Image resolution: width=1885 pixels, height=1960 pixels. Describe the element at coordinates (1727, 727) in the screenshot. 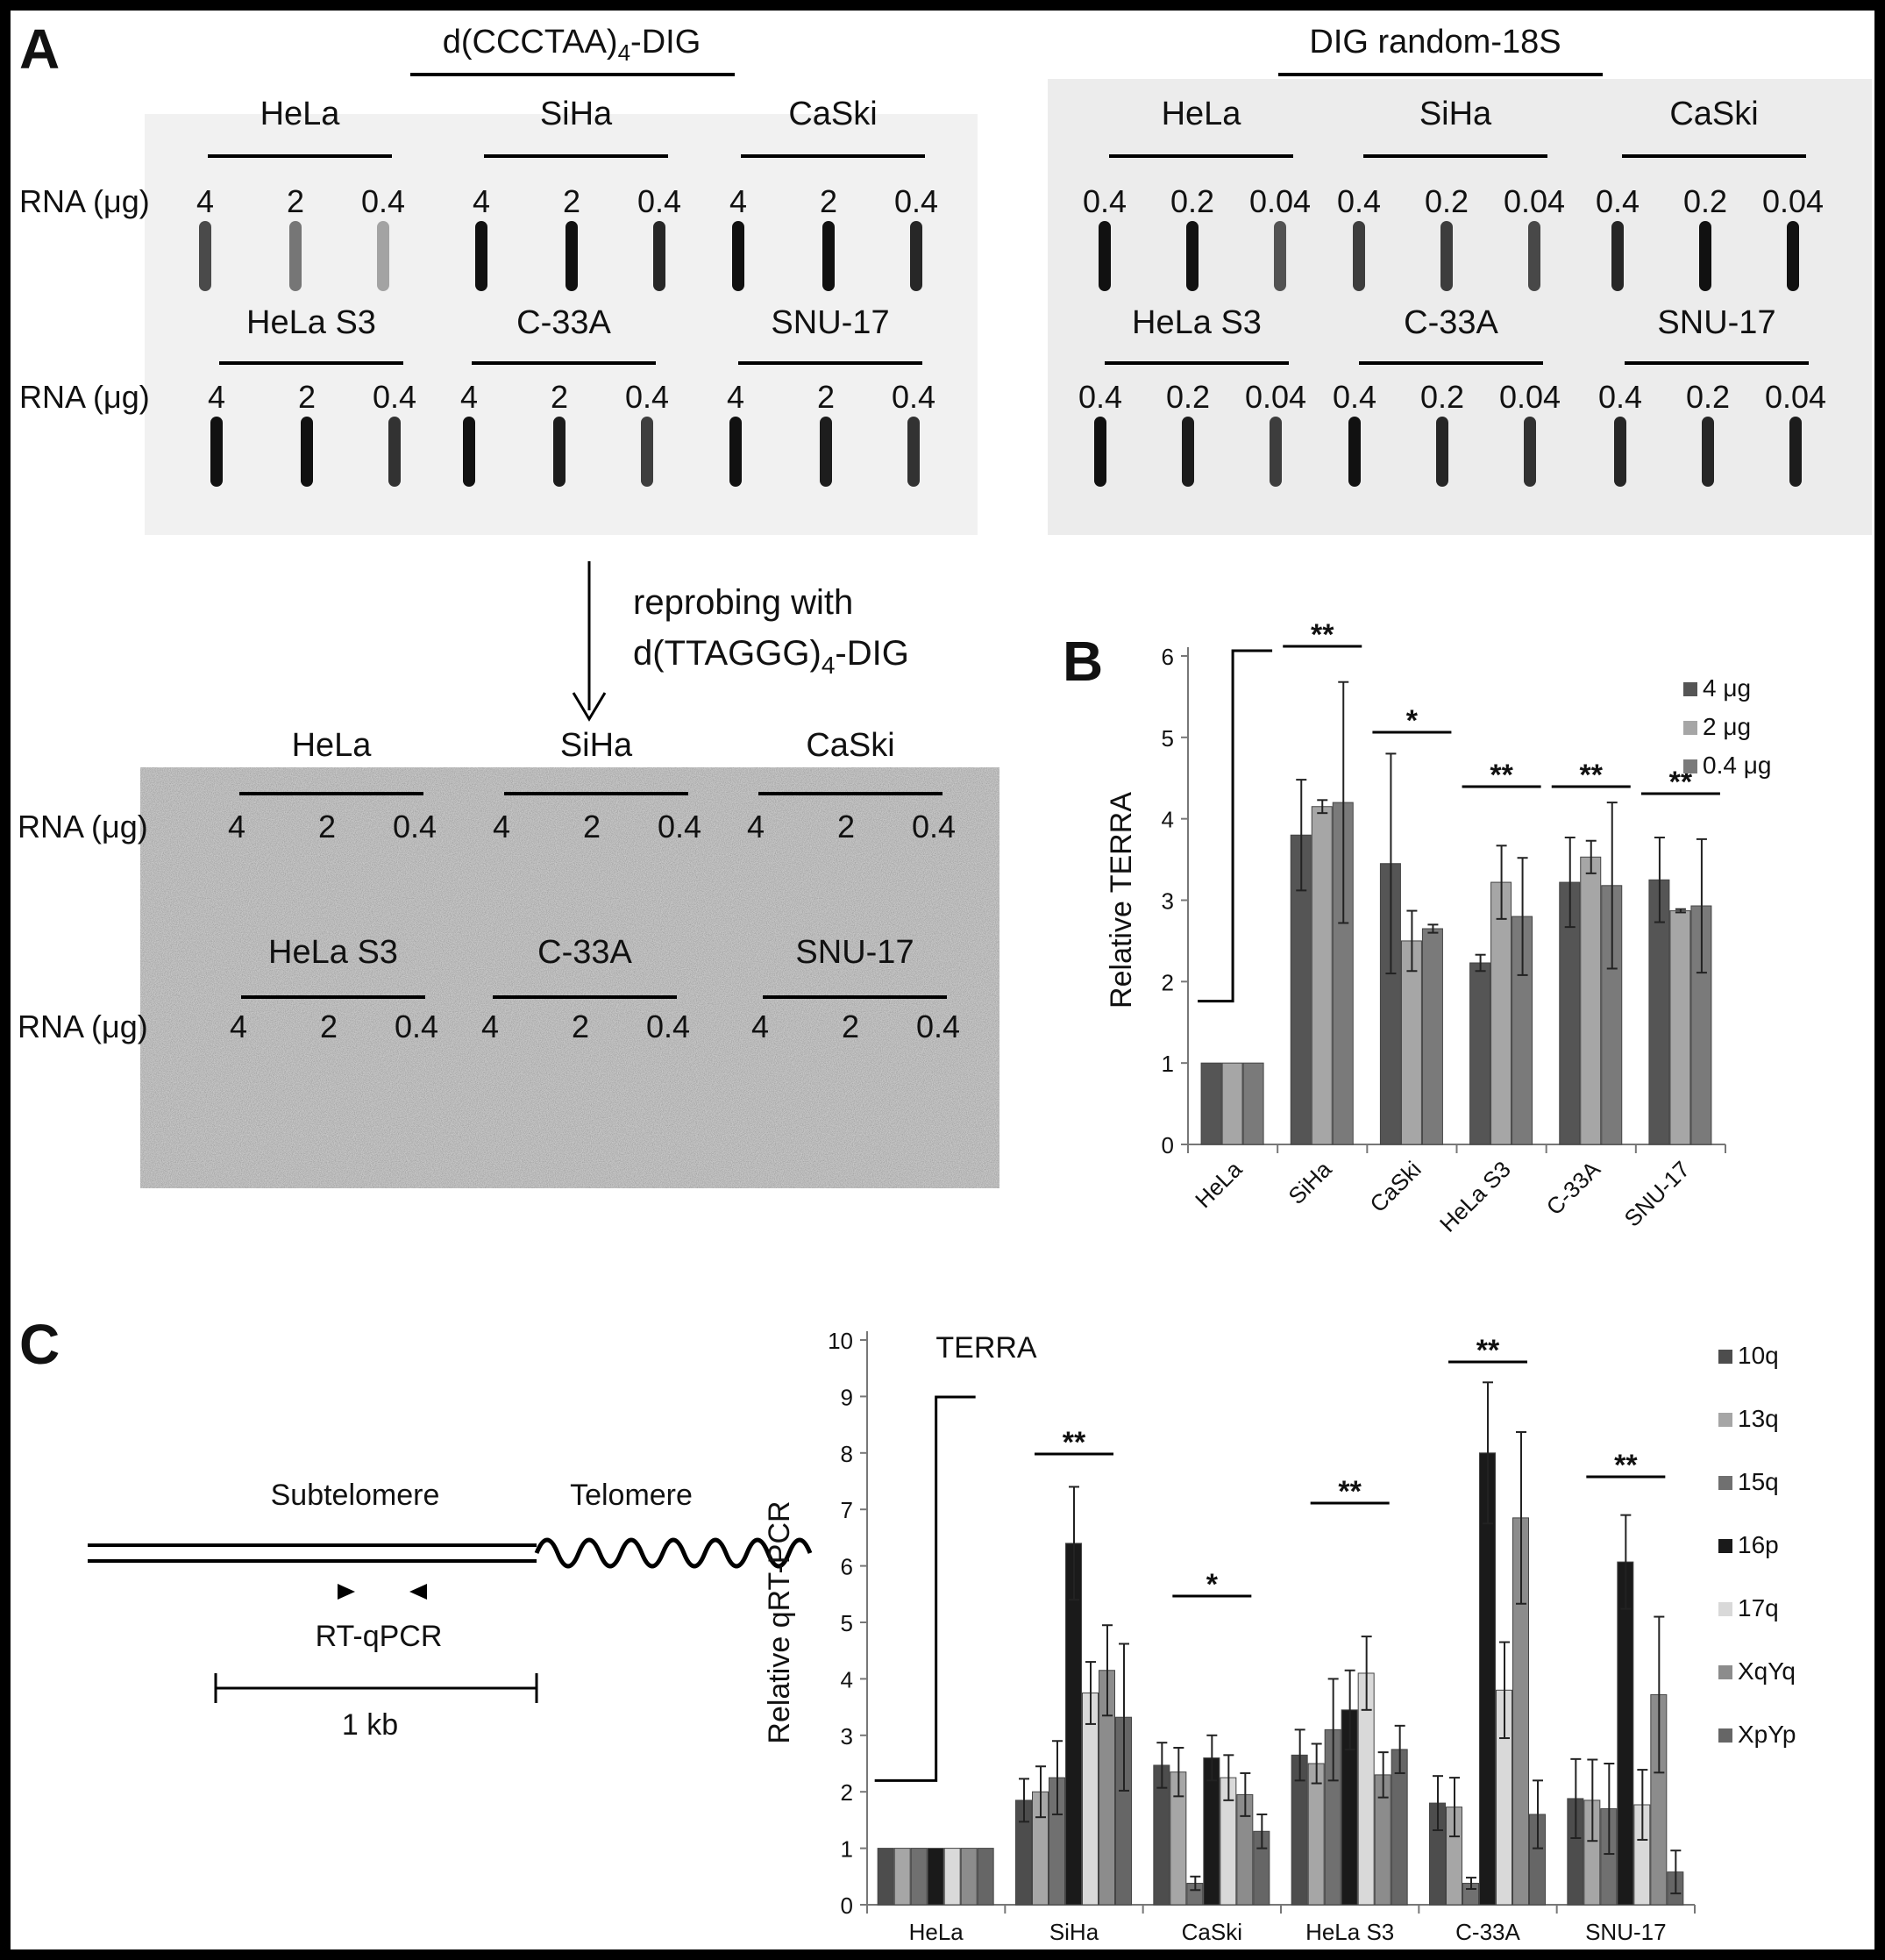

I see `legend-label: 2 μg` at that location.